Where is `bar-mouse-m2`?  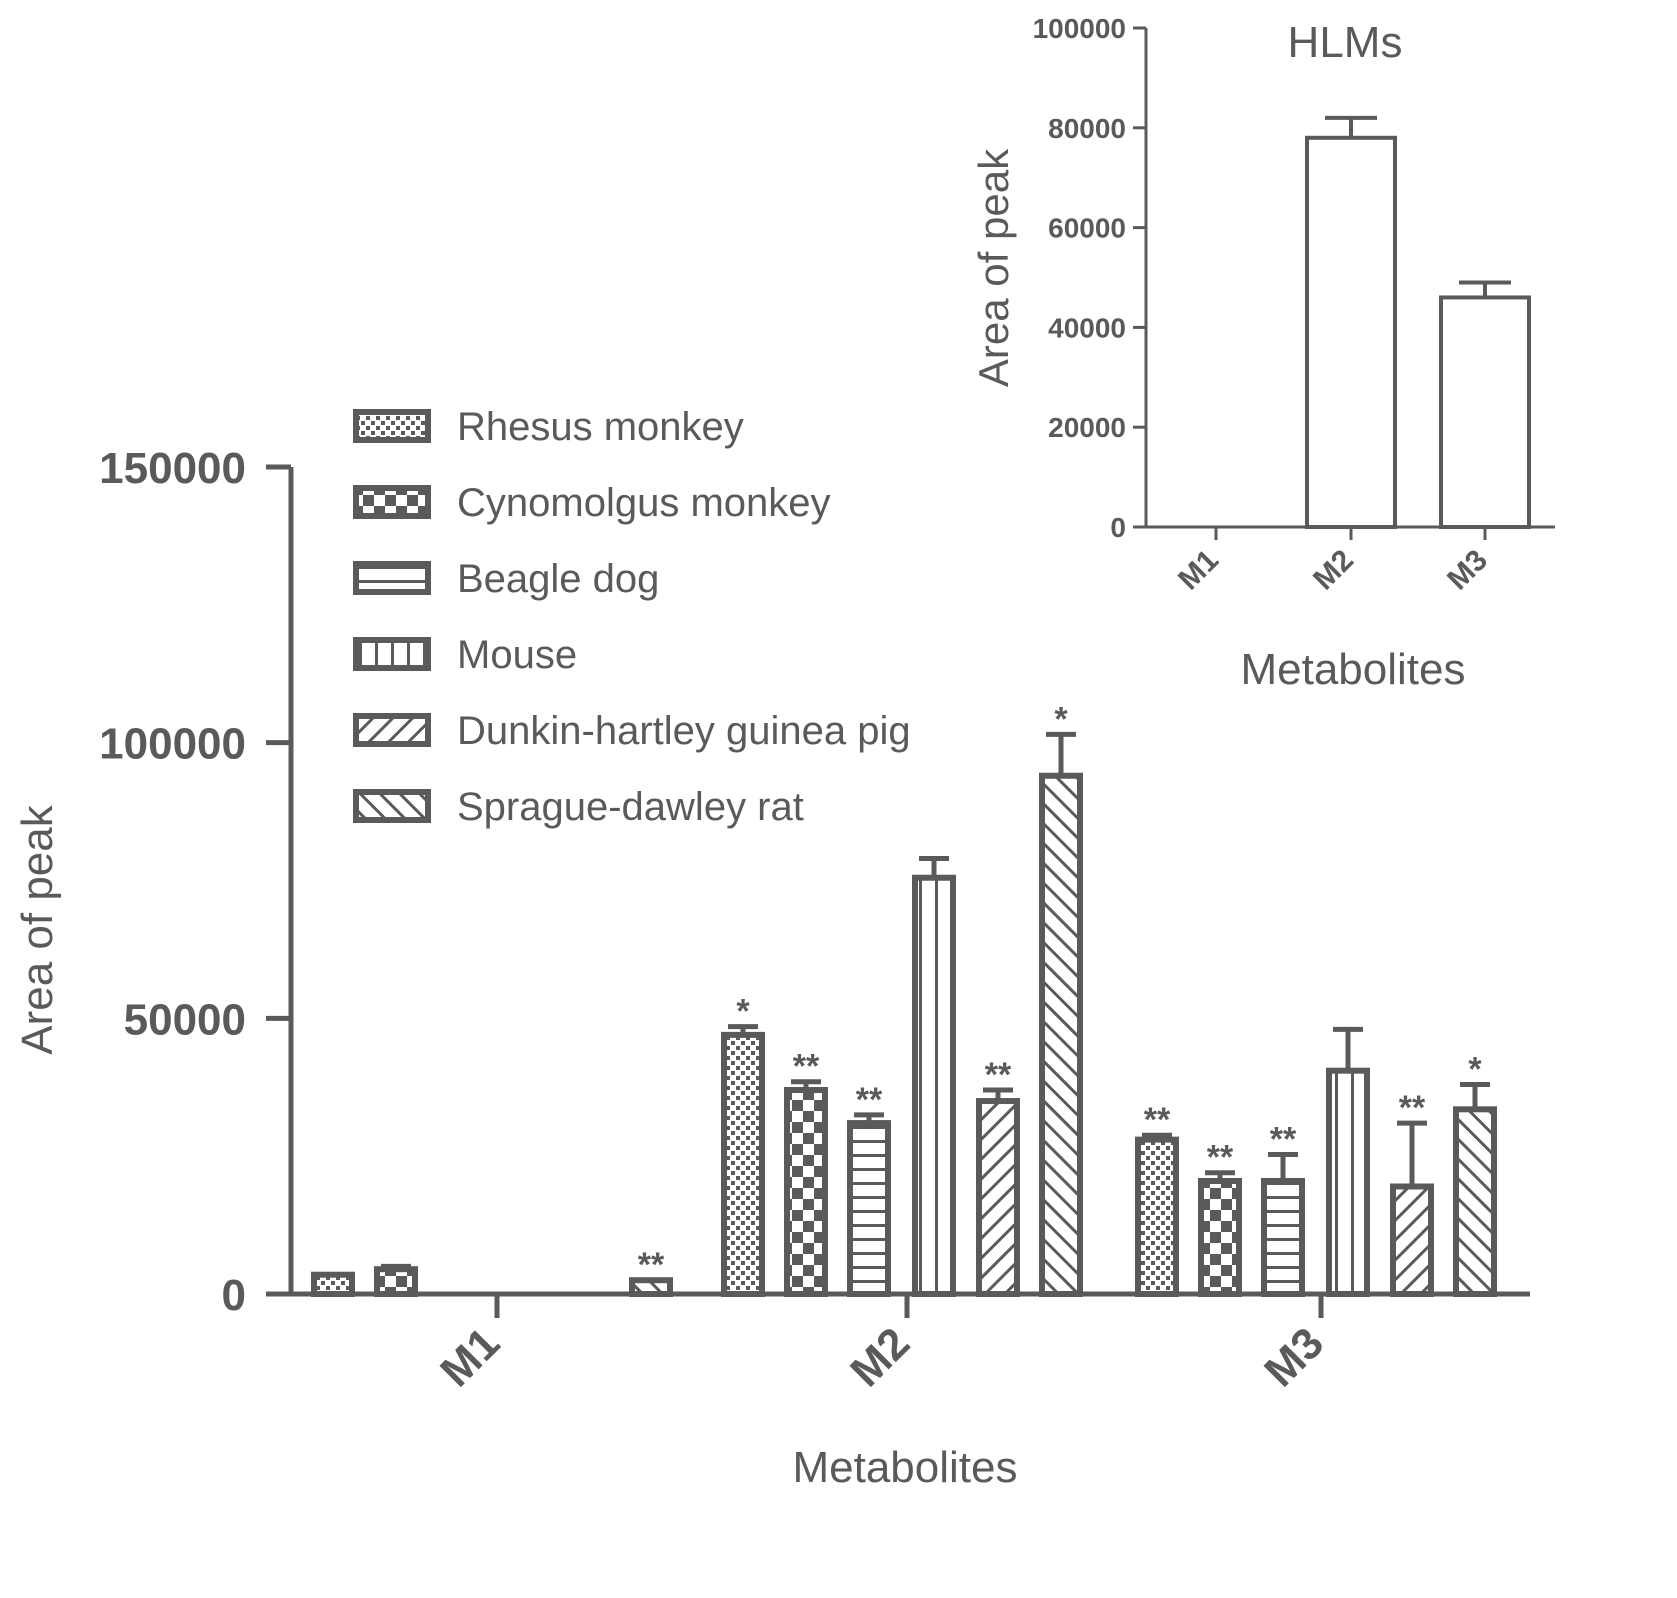 bar-mouse-m2 is located at coordinates (934, 1076).